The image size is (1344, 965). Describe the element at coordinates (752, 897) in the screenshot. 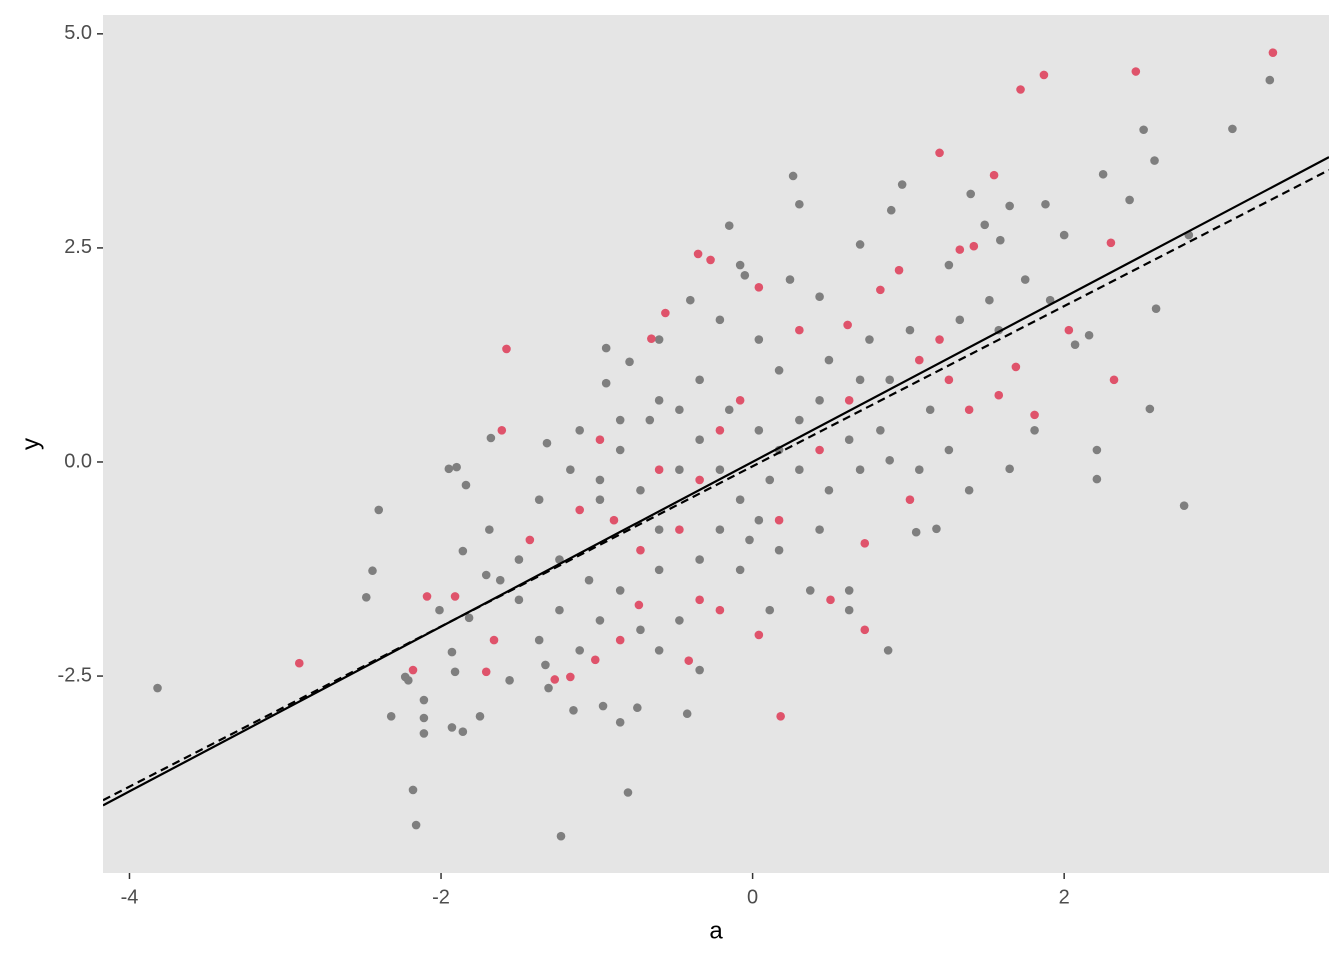

I see `x-tick-label: 0` at that location.